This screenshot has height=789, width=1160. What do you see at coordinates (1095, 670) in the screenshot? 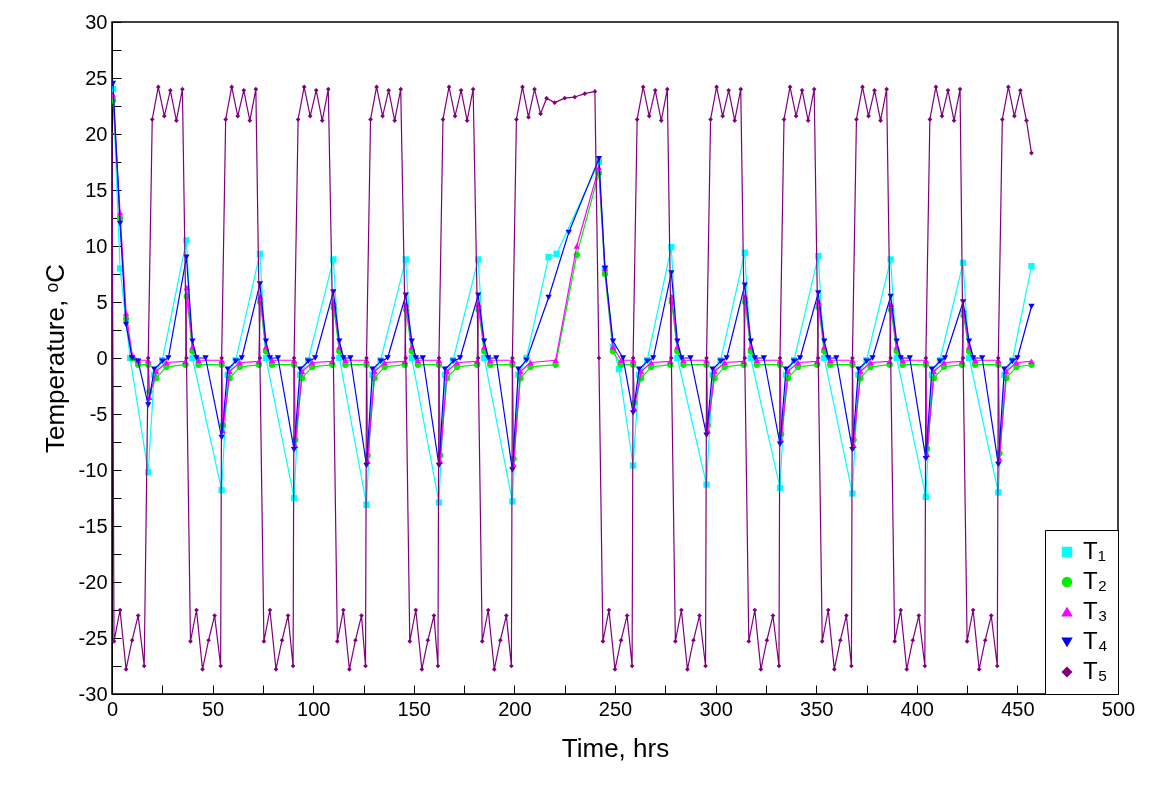
I see `legend-label: T₅` at bounding box center [1095, 670].